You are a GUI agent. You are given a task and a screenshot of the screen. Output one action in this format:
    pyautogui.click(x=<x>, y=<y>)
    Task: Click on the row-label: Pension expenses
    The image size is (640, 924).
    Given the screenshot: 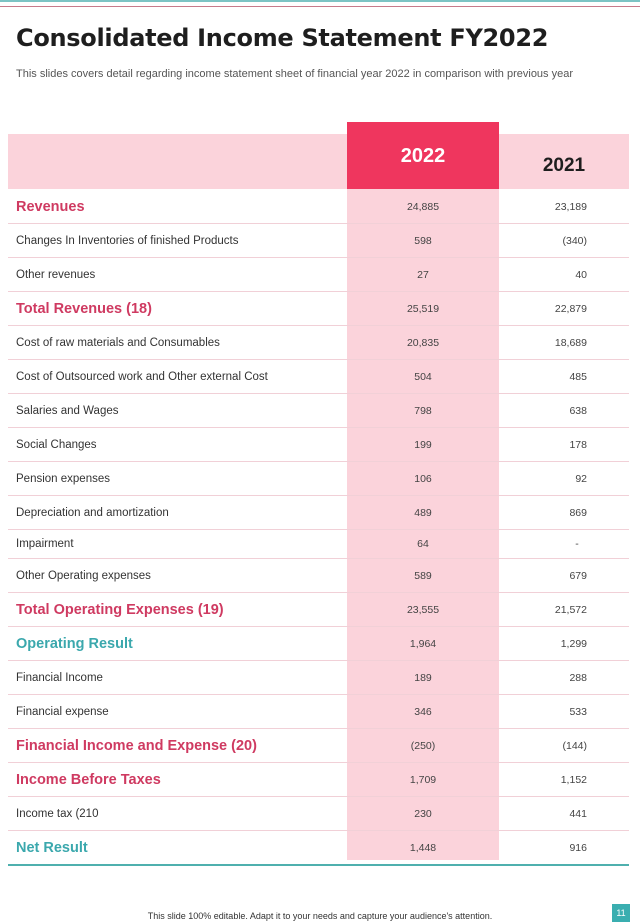 What is the action you would take?
    pyautogui.click(x=63, y=478)
    